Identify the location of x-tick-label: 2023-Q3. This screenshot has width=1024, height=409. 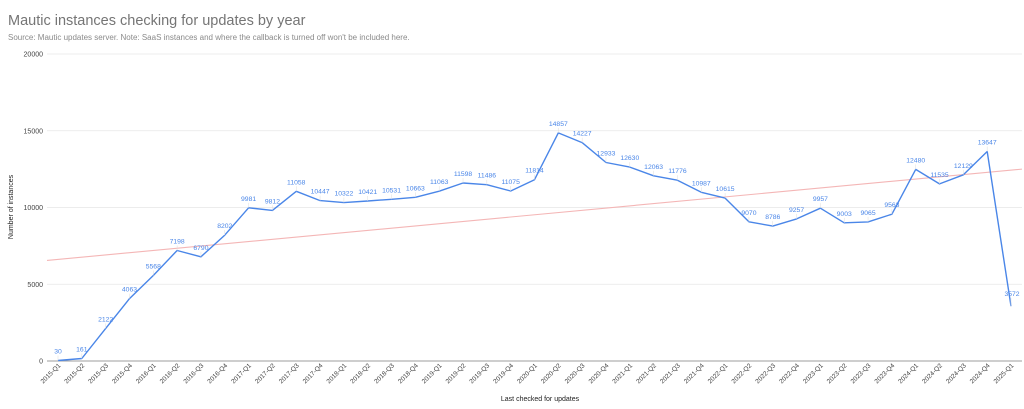
(861, 373).